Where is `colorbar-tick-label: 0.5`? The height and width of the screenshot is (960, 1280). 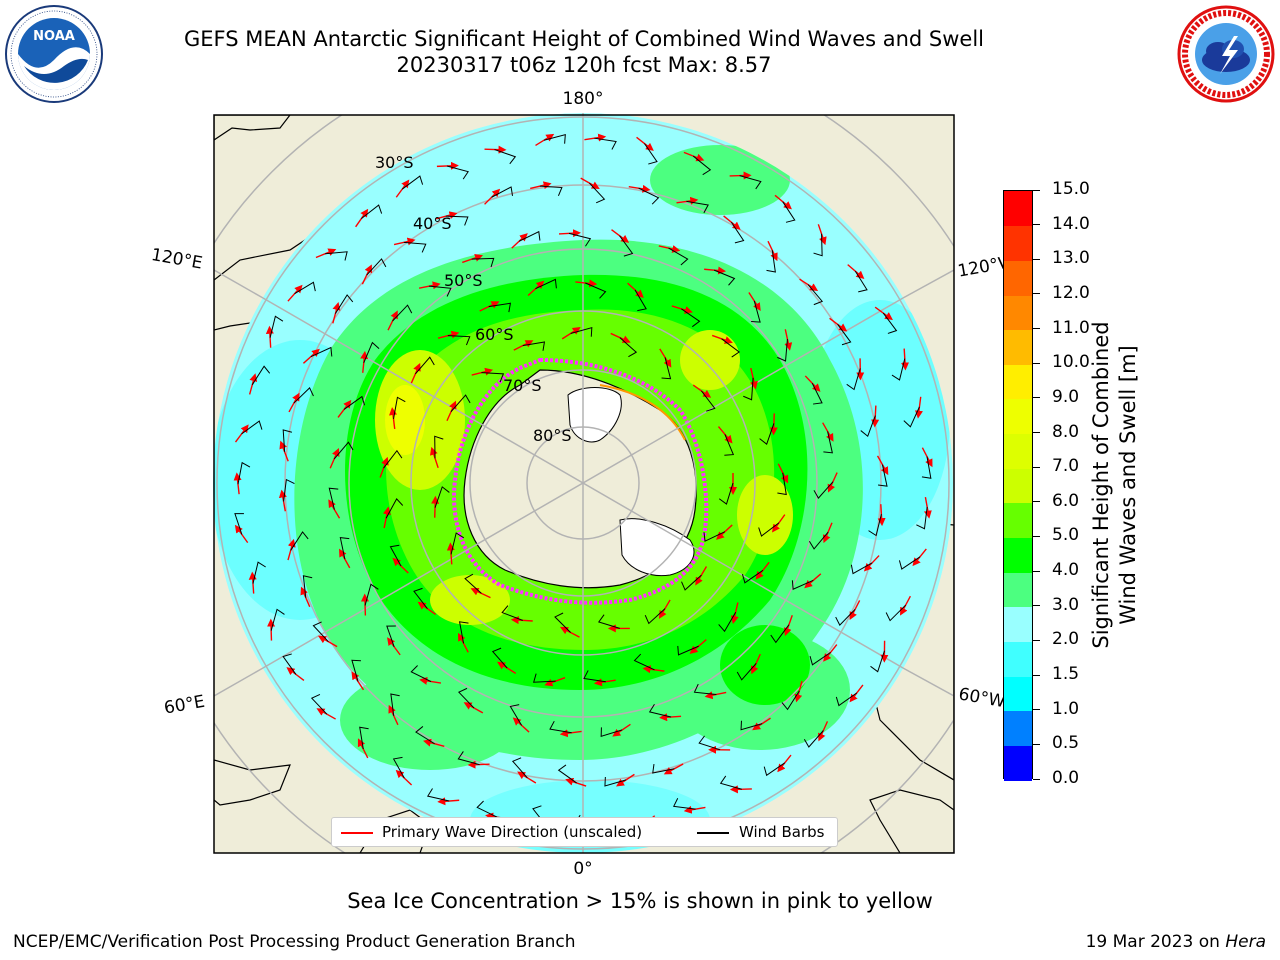 colorbar-tick-label: 0.5 is located at coordinates (1066, 743).